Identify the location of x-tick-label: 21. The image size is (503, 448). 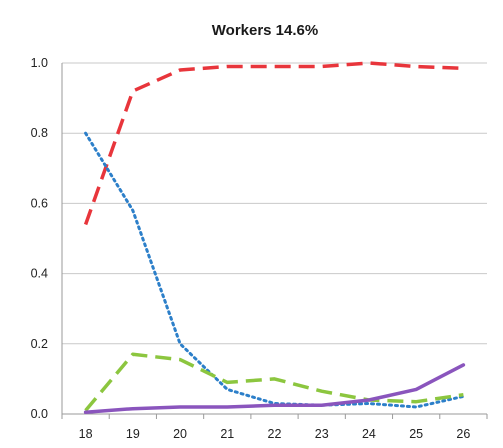
(227, 434).